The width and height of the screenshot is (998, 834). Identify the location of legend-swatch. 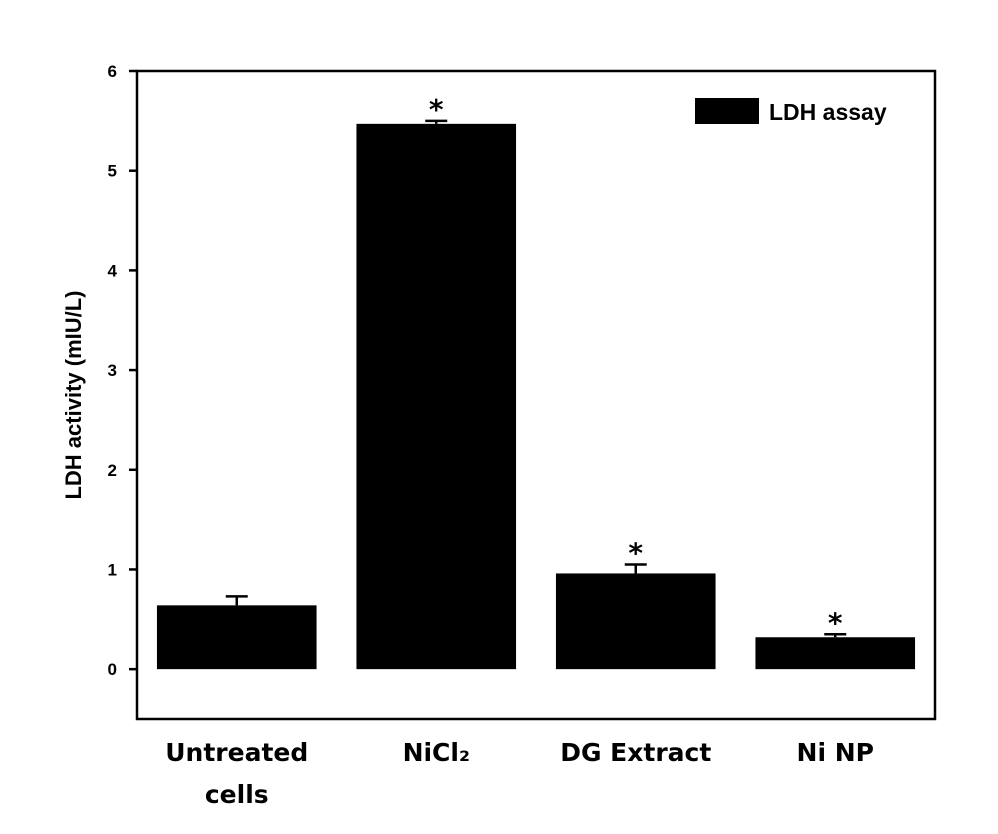
(727, 111).